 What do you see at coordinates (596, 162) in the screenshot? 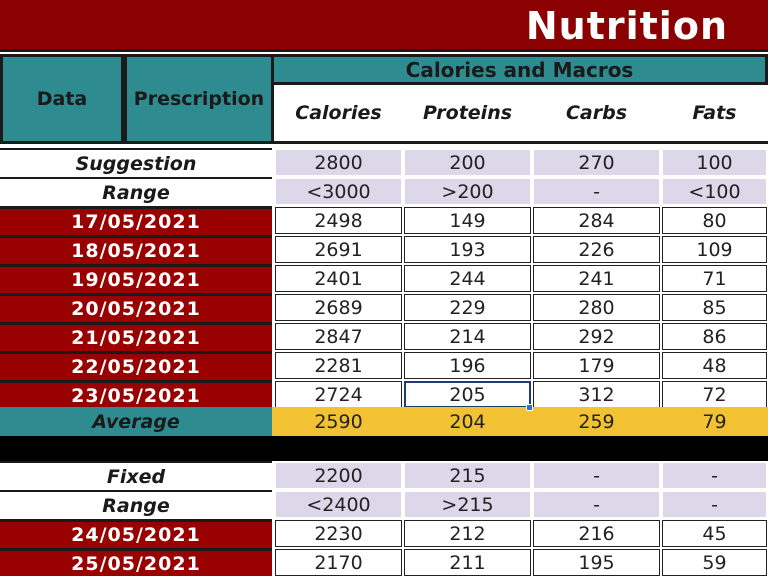
I see `suggestion-carbs-cell: 270` at bounding box center [596, 162].